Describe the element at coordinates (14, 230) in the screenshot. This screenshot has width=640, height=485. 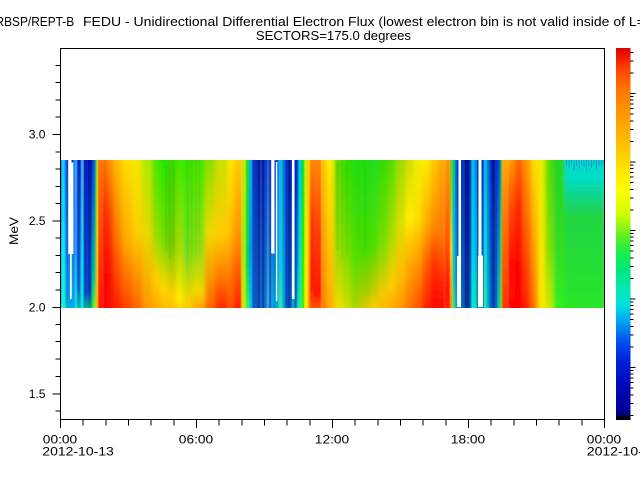
I see `svg-text: MeV` at that location.